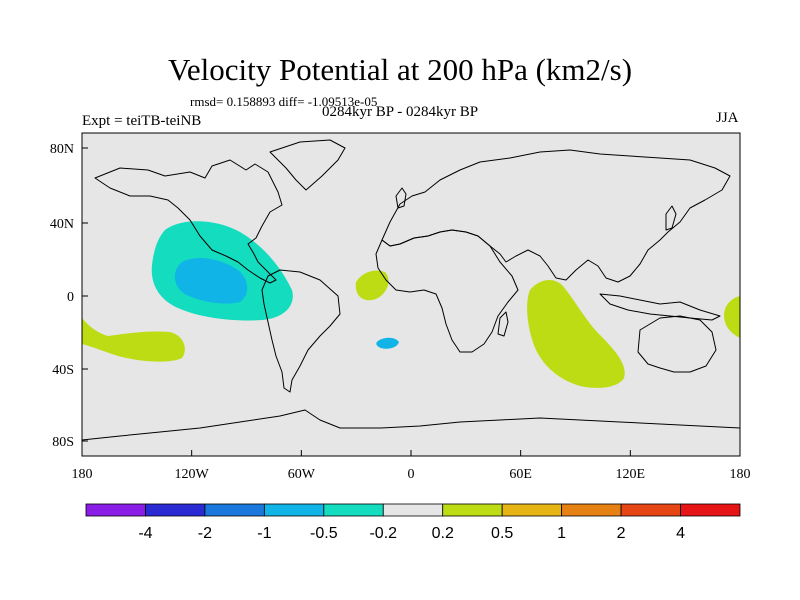 Image resolution: width=800 pixels, height=600 pixels. Describe the element at coordinates (188, 221) in the screenshot. I see `north-america-coast` at that location.